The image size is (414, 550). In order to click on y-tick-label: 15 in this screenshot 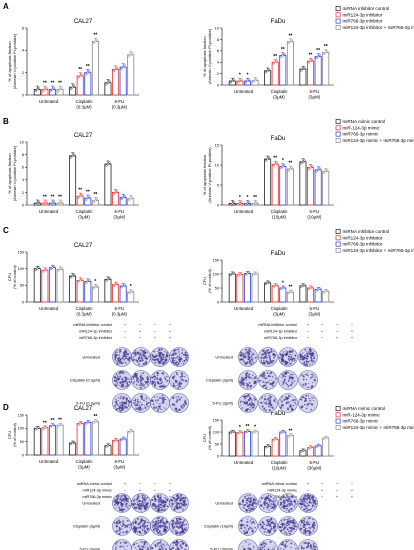, I will do `click(217, 145)`.